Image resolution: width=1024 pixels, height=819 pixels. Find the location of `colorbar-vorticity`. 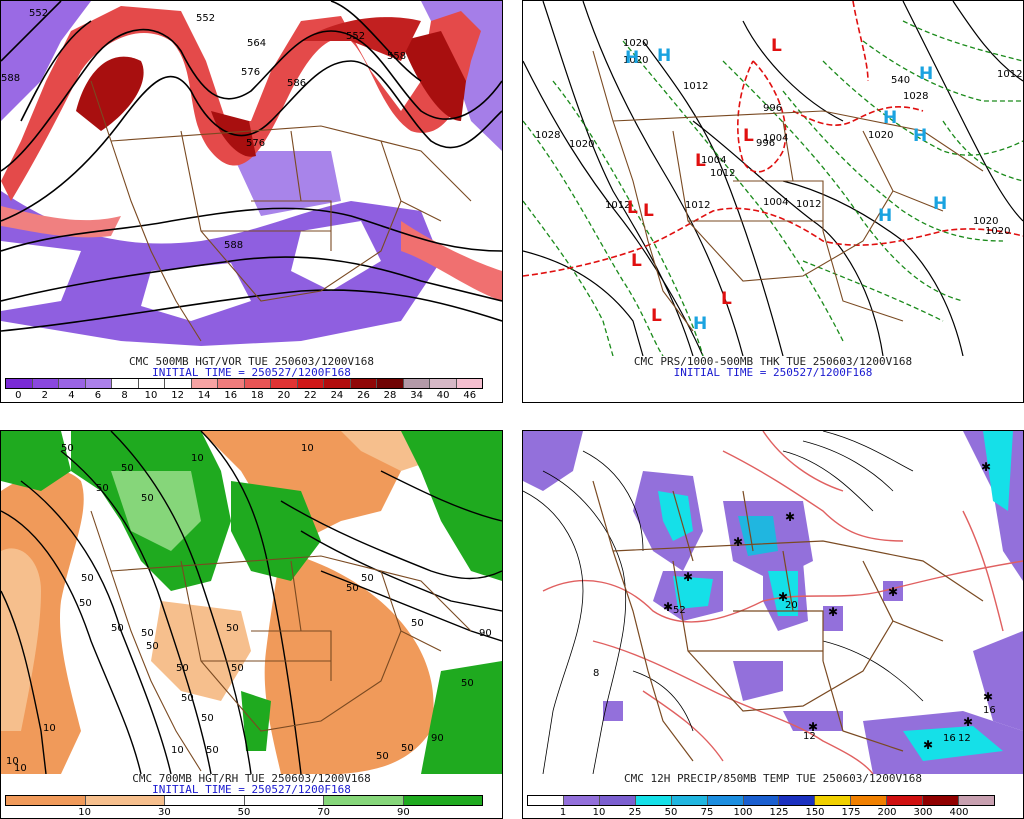

colorbar-vorticity is located at coordinates (244, 383).